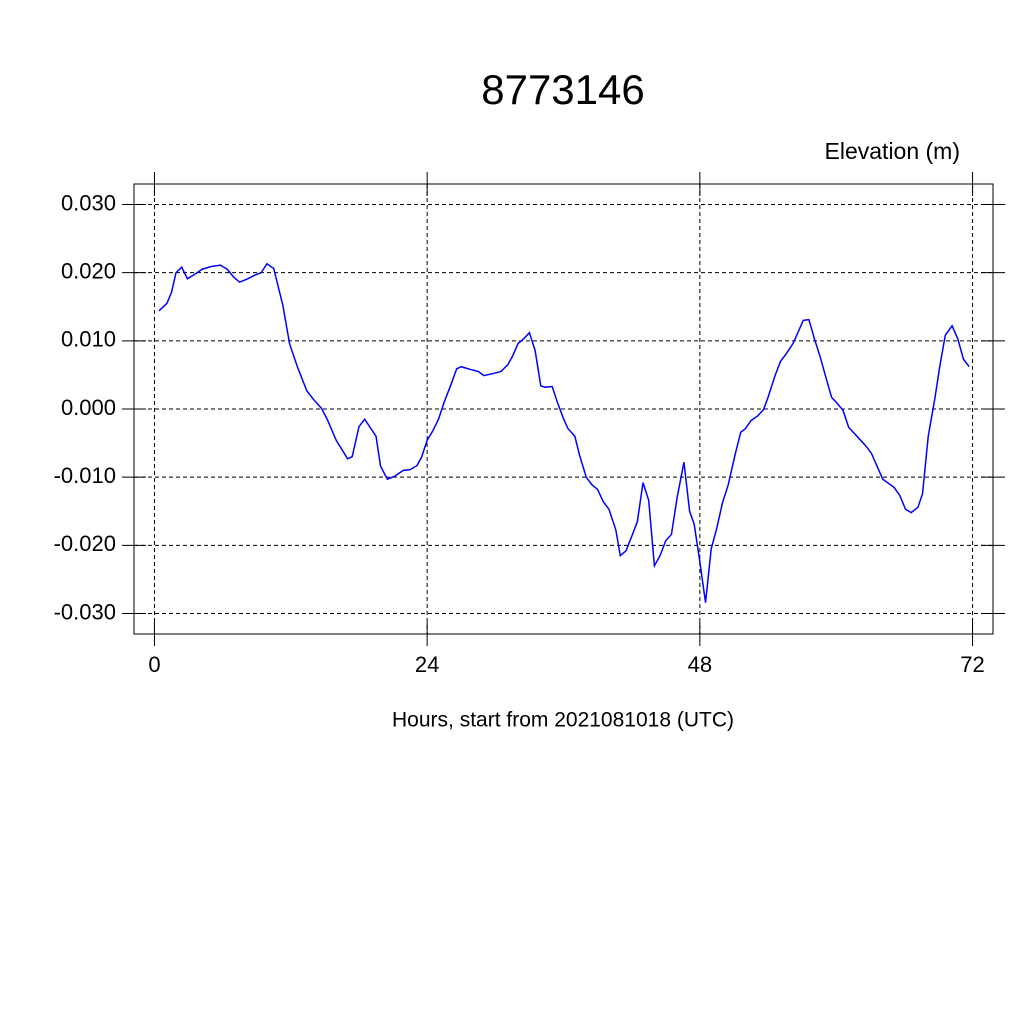 The height and width of the screenshot is (1024, 1024). Describe the element at coordinates (85, 543) in the screenshot. I see `y-tick-label: -0.020` at that location.